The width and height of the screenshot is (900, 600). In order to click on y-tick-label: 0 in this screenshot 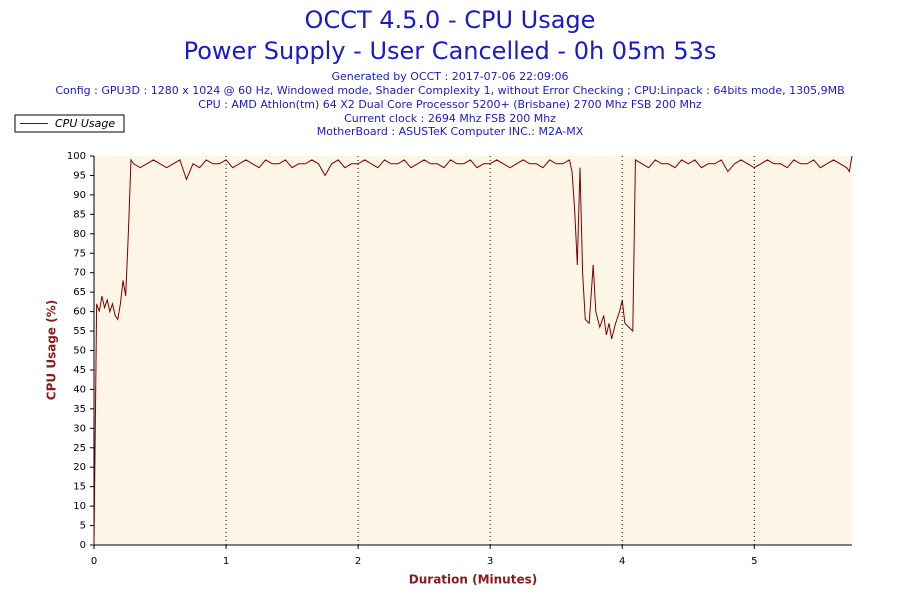, I will do `click(83, 545)`.